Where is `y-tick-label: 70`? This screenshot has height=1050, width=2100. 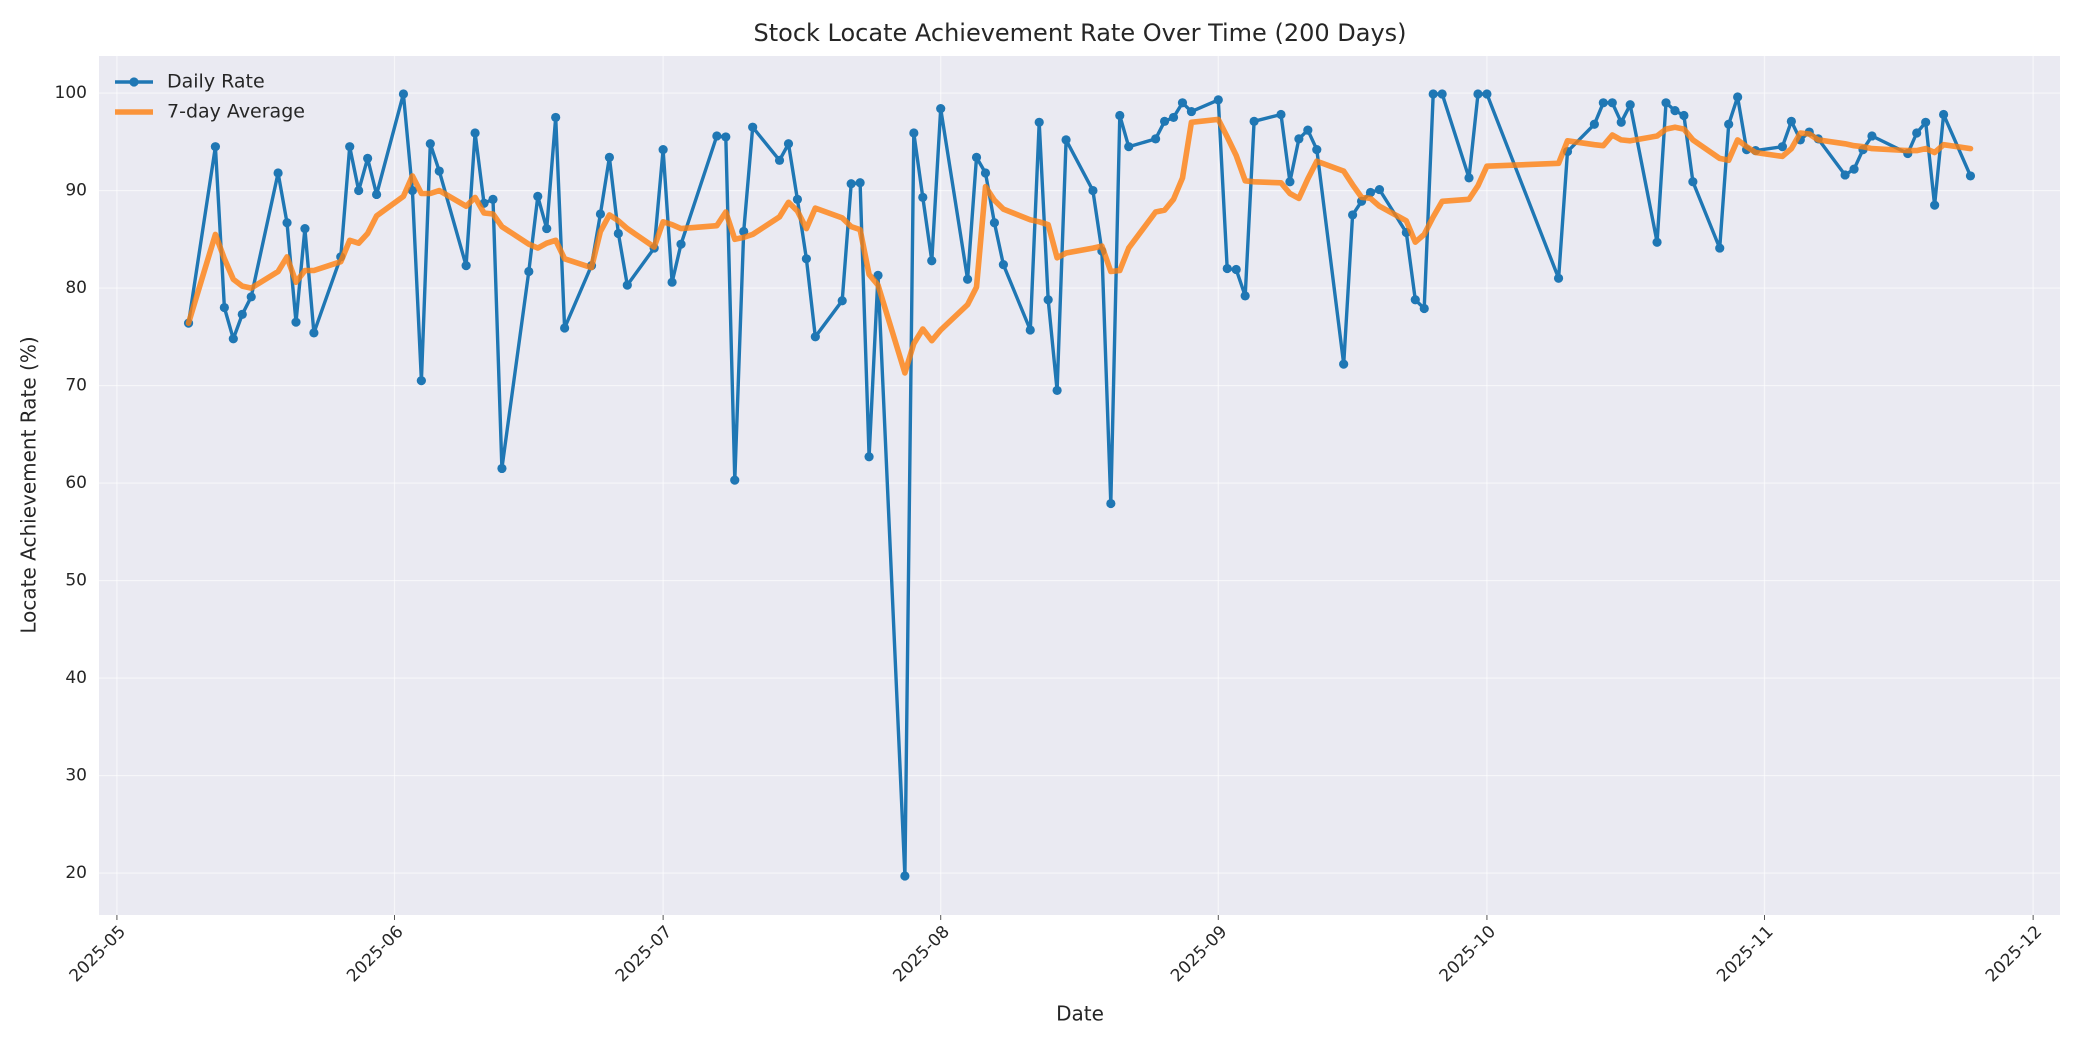 y-tick-label: 70 is located at coordinates (76, 386).